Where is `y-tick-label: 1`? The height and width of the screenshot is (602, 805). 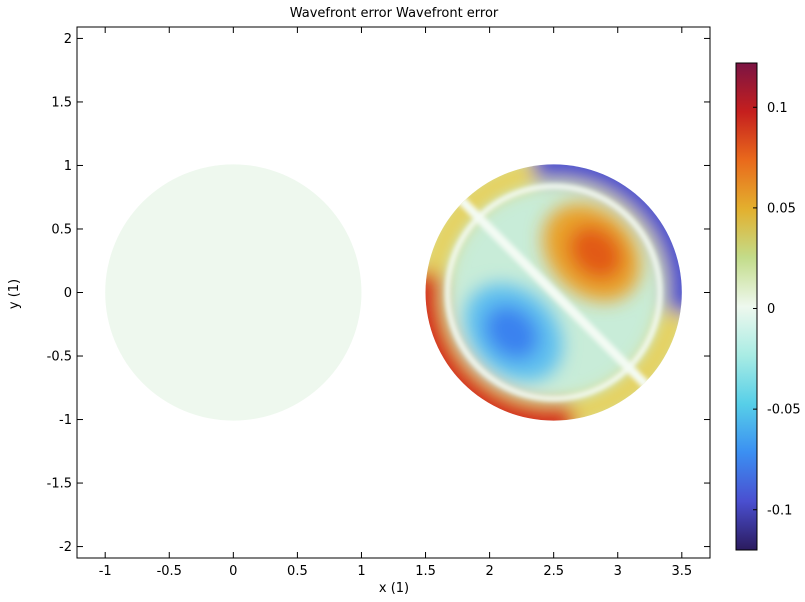
y-tick-label: 1 is located at coordinates (68, 166).